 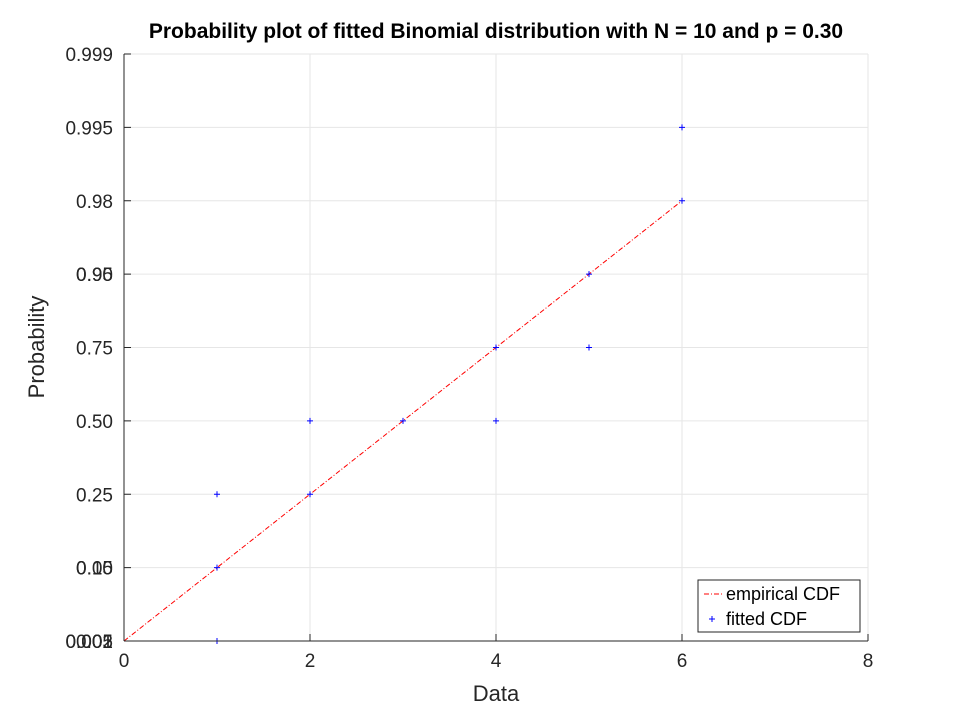 I want to click on y-tick-label: 0.001, so click(x=89, y=642).